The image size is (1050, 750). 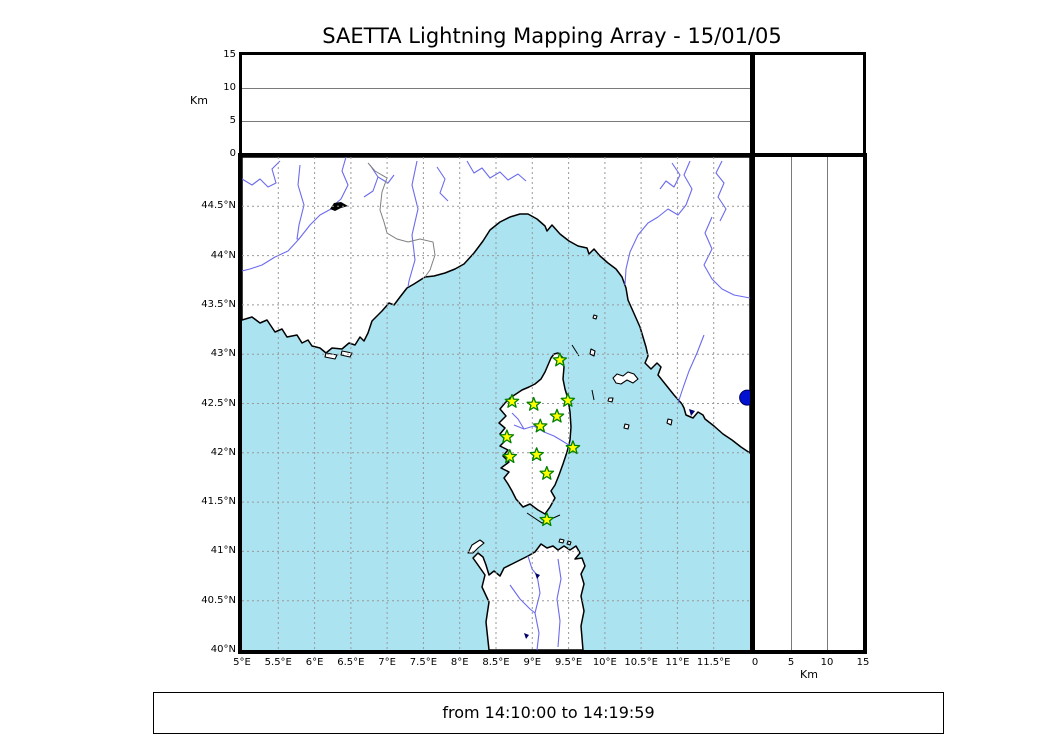 I want to click on lon-tick-label: 6.5°E, so click(x=351, y=662).